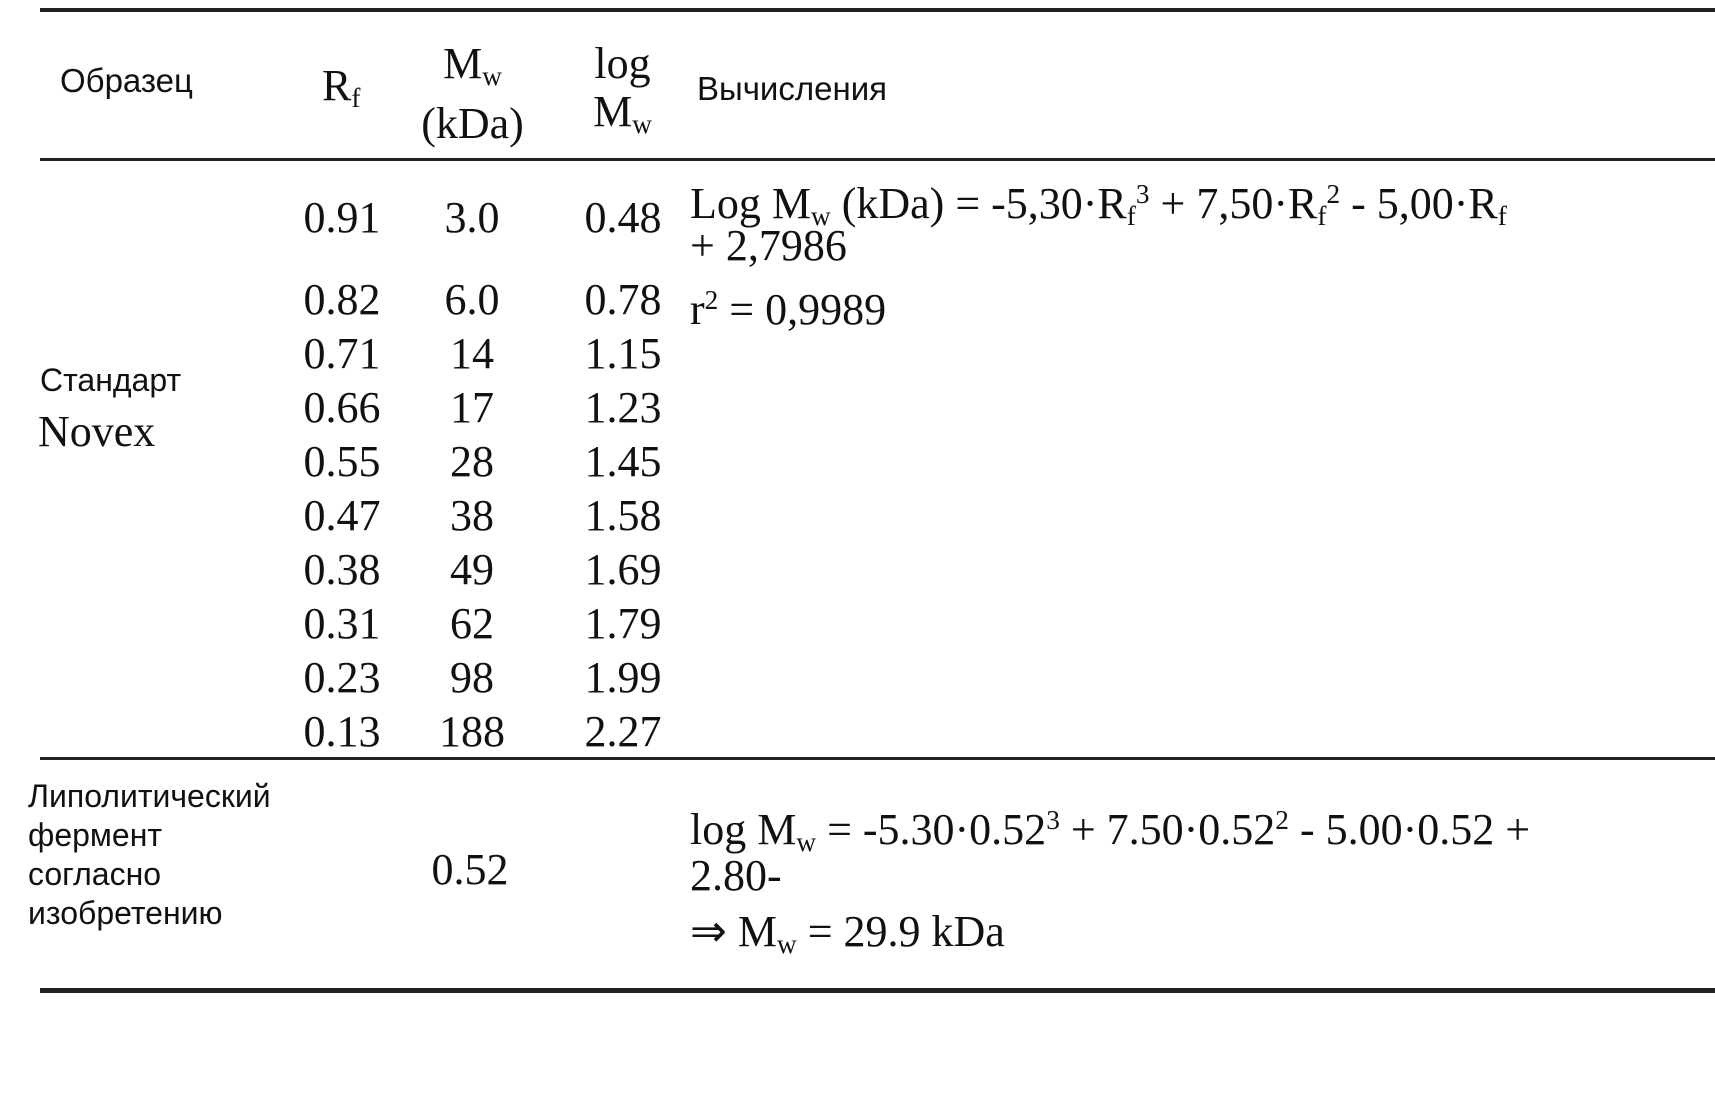  What do you see at coordinates (472, 462) in the screenshot?
I see `table-cell-mw: 28` at bounding box center [472, 462].